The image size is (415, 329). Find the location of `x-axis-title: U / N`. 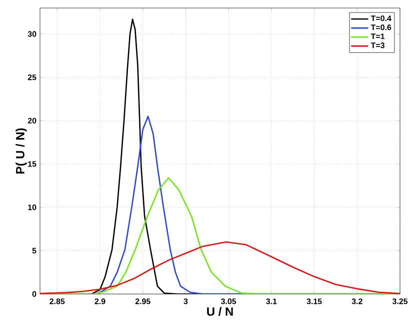

x-axis-title: U / N is located at coordinates (220, 311).